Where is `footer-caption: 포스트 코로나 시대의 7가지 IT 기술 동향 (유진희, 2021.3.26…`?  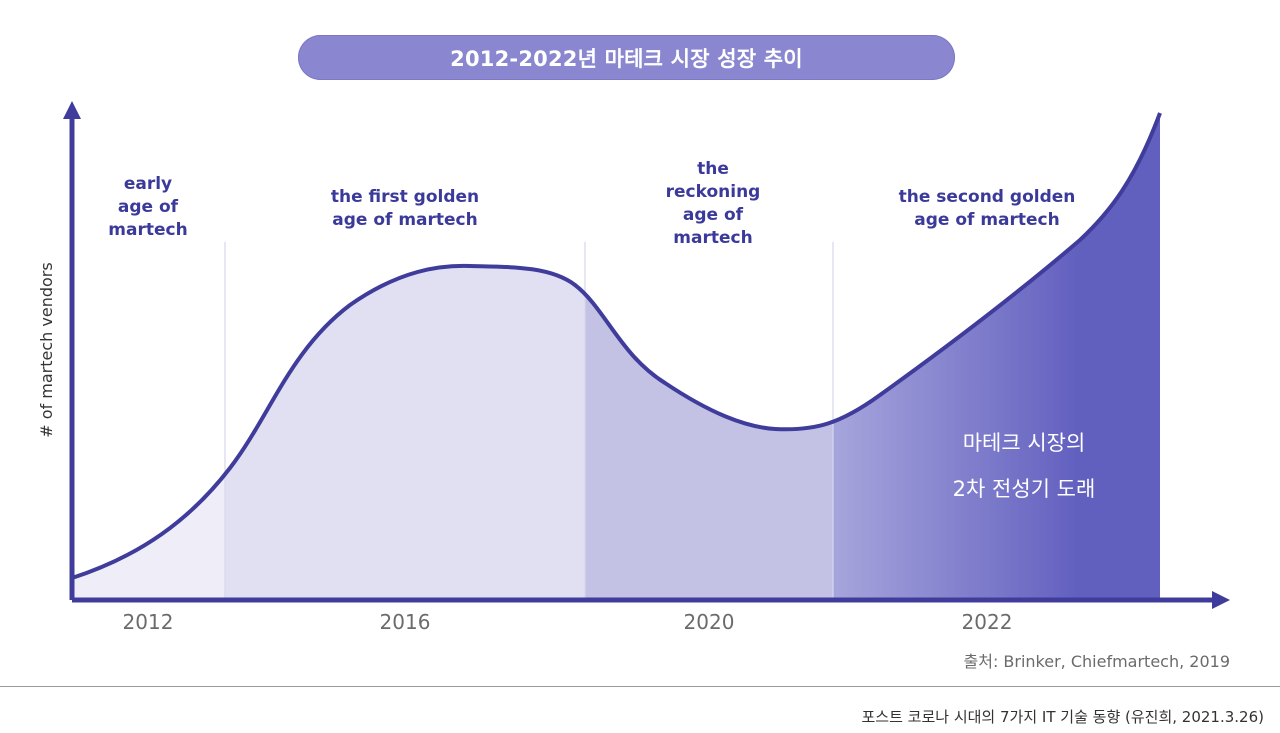
footer-caption: 포스트 코로나 시대의 7가지 IT 기술 동향 (유진희, 2021.3.26… is located at coordinates (1063, 717).